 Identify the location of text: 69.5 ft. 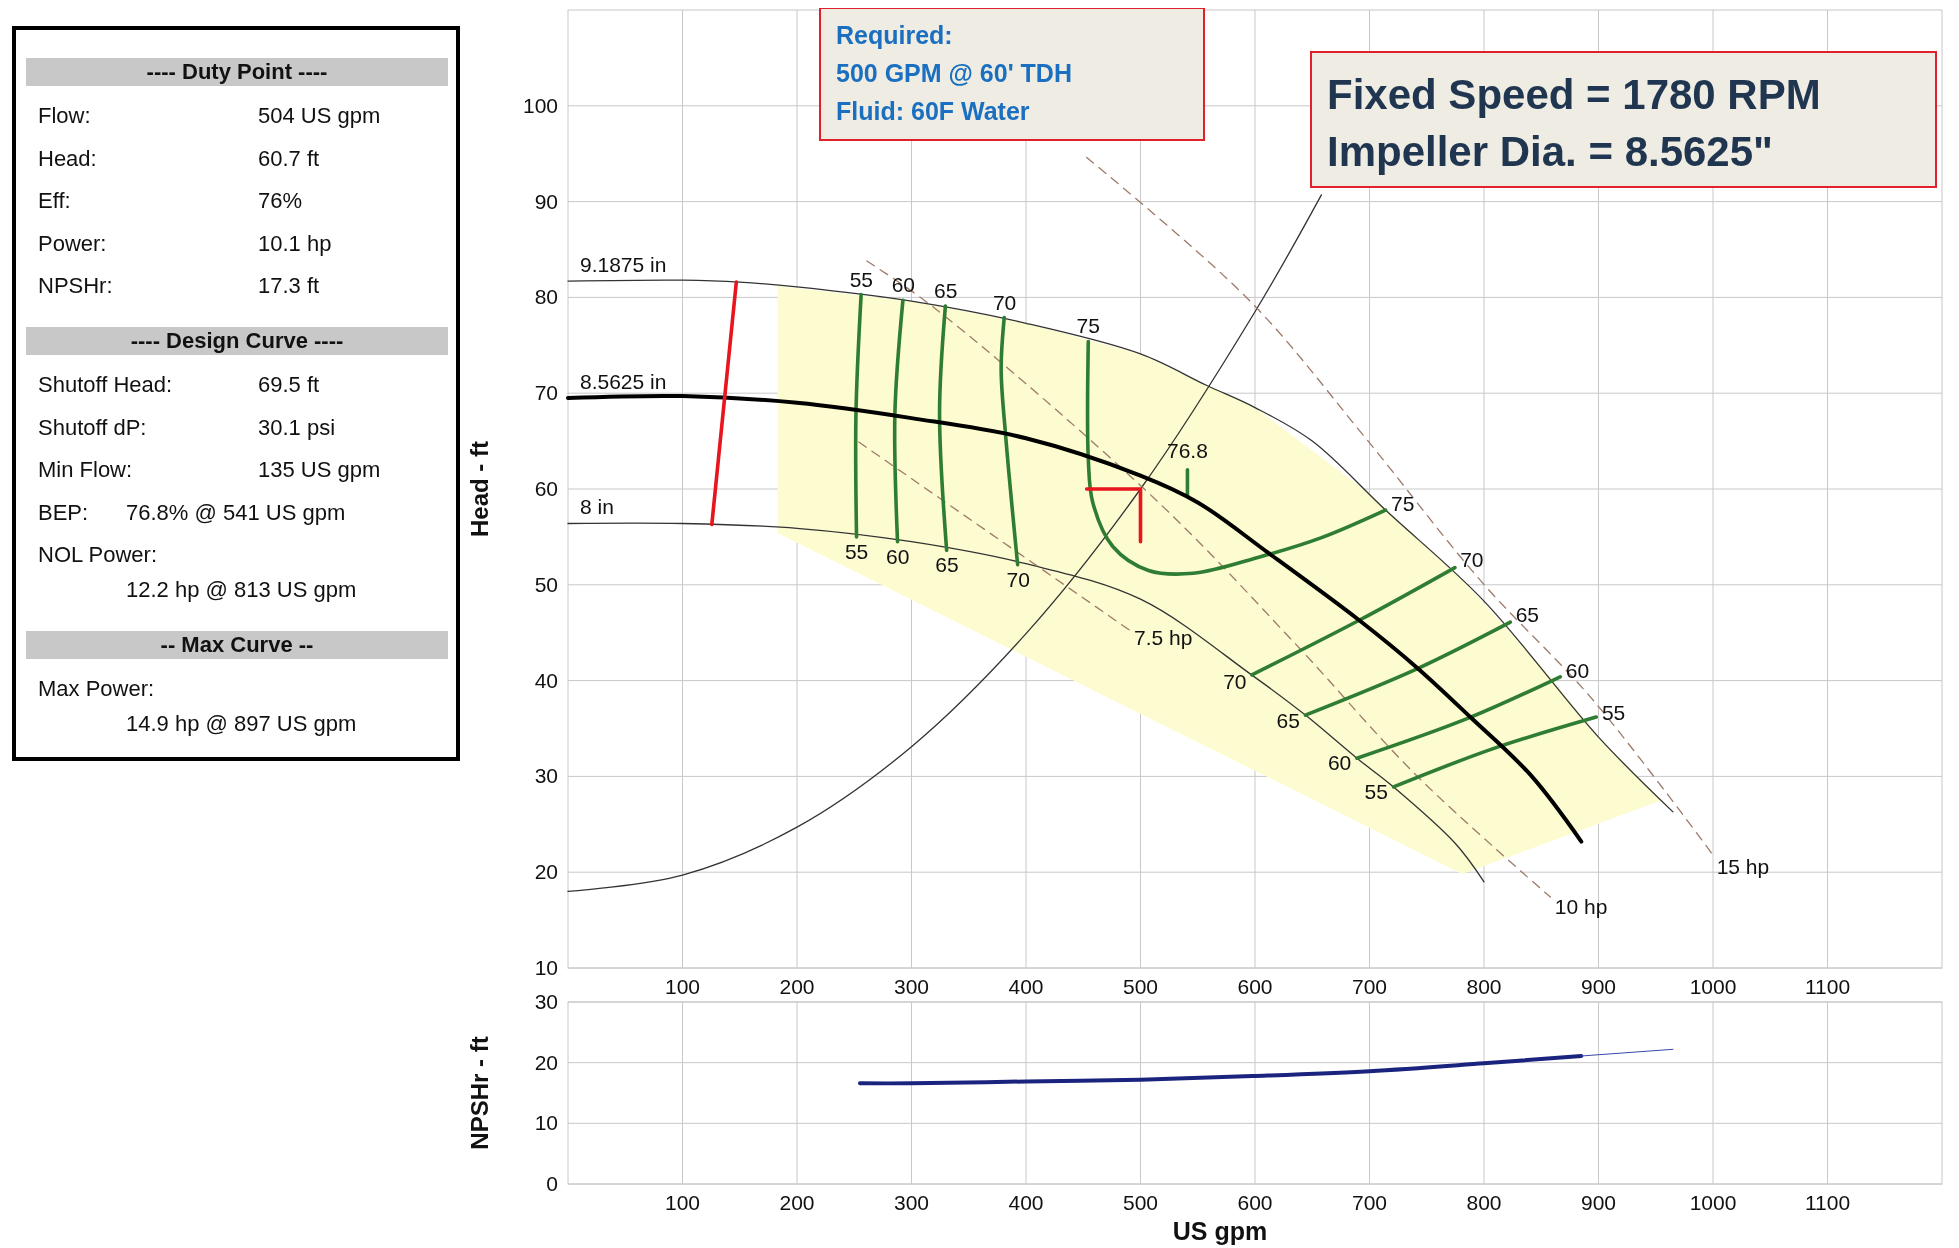
(289, 384).